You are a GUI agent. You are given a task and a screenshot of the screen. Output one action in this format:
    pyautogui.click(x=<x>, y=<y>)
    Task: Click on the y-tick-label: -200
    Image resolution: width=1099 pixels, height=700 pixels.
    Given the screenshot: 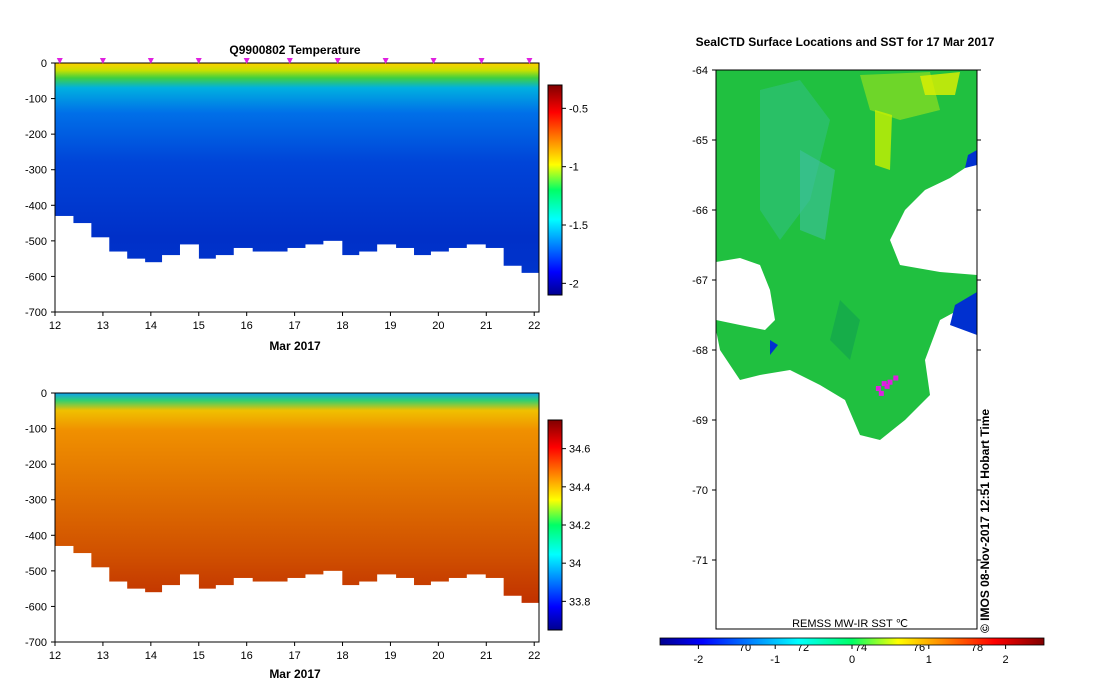 What is the action you would take?
    pyautogui.click(x=36, y=465)
    